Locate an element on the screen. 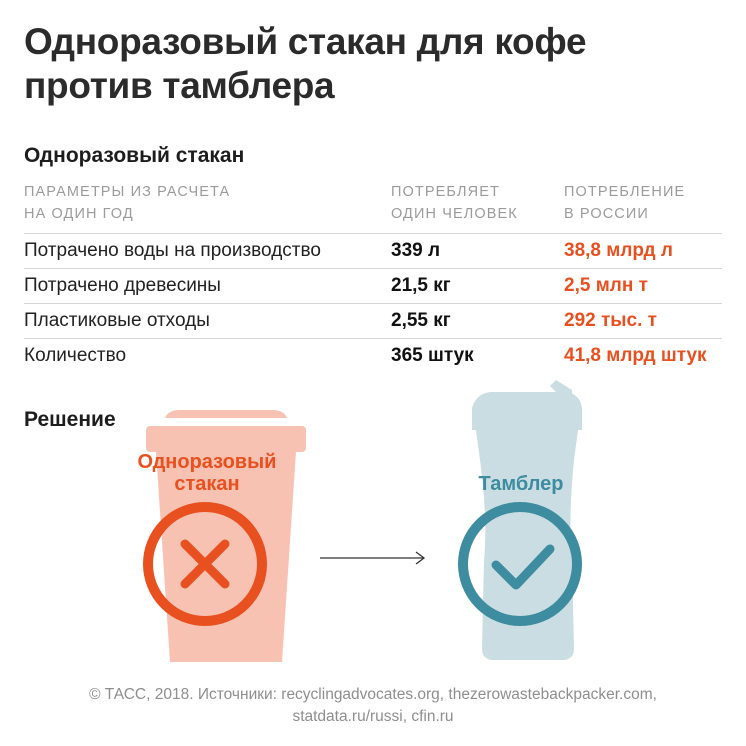 The image size is (746, 746). row-param: Пластиковые отходы is located at coordinates (117, 320).